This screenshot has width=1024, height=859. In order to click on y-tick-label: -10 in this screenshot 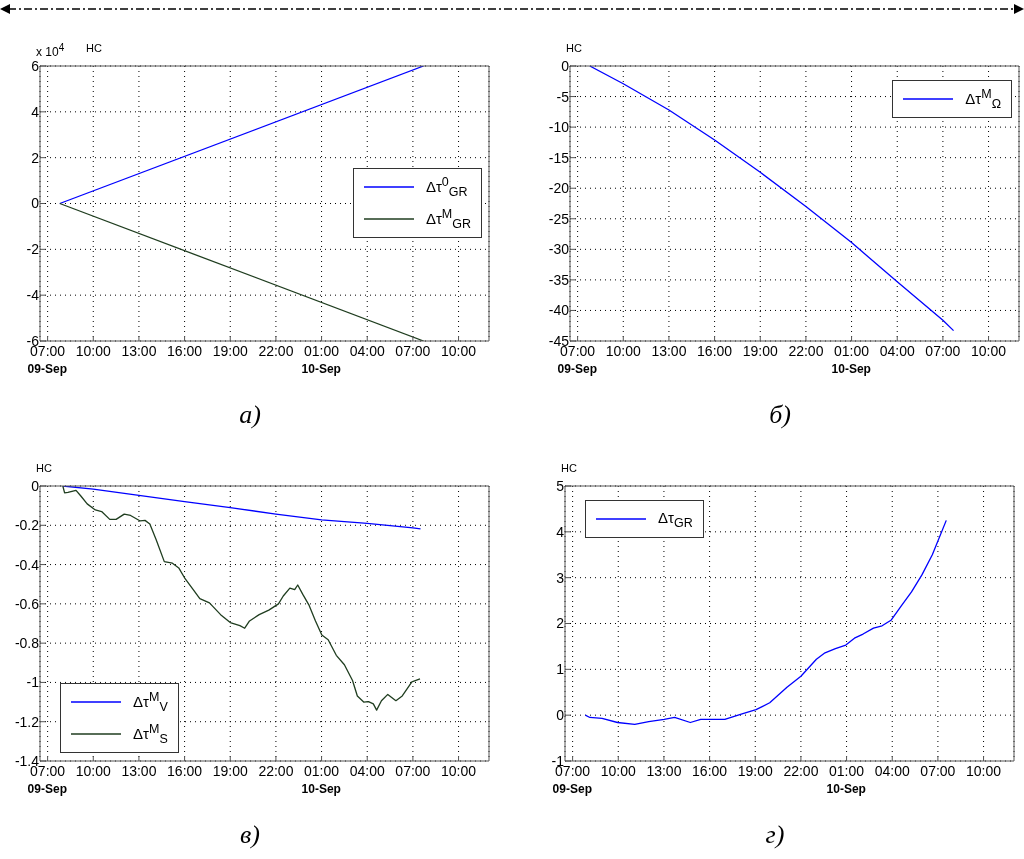, I will do `click(559, 127)`.